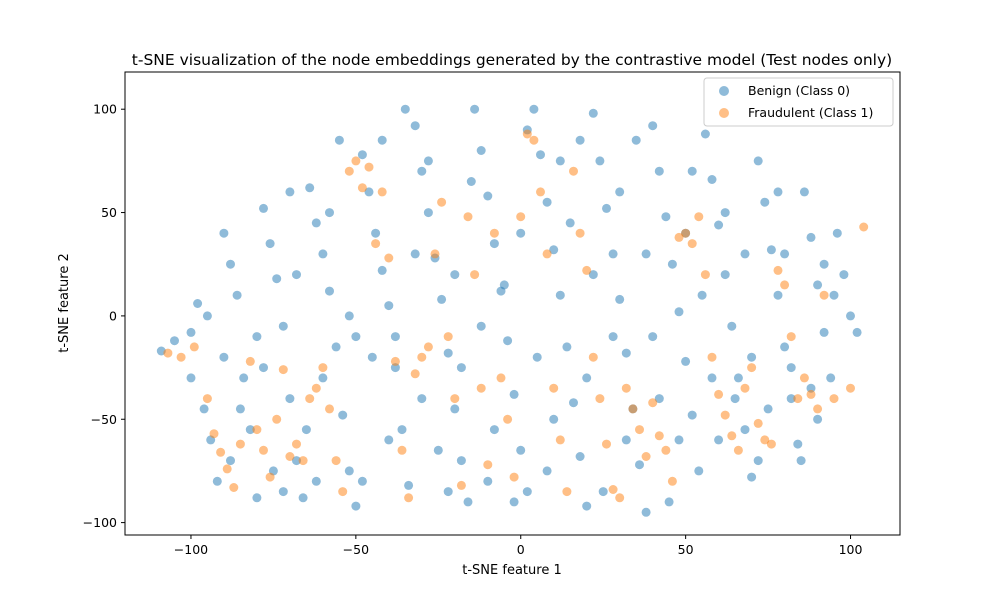 The width and height of the screenshot is (1000, 600). Describe the element at coordinates (724, 113) in the screenshot. I see `legend-marker-fraudulent` at that location.